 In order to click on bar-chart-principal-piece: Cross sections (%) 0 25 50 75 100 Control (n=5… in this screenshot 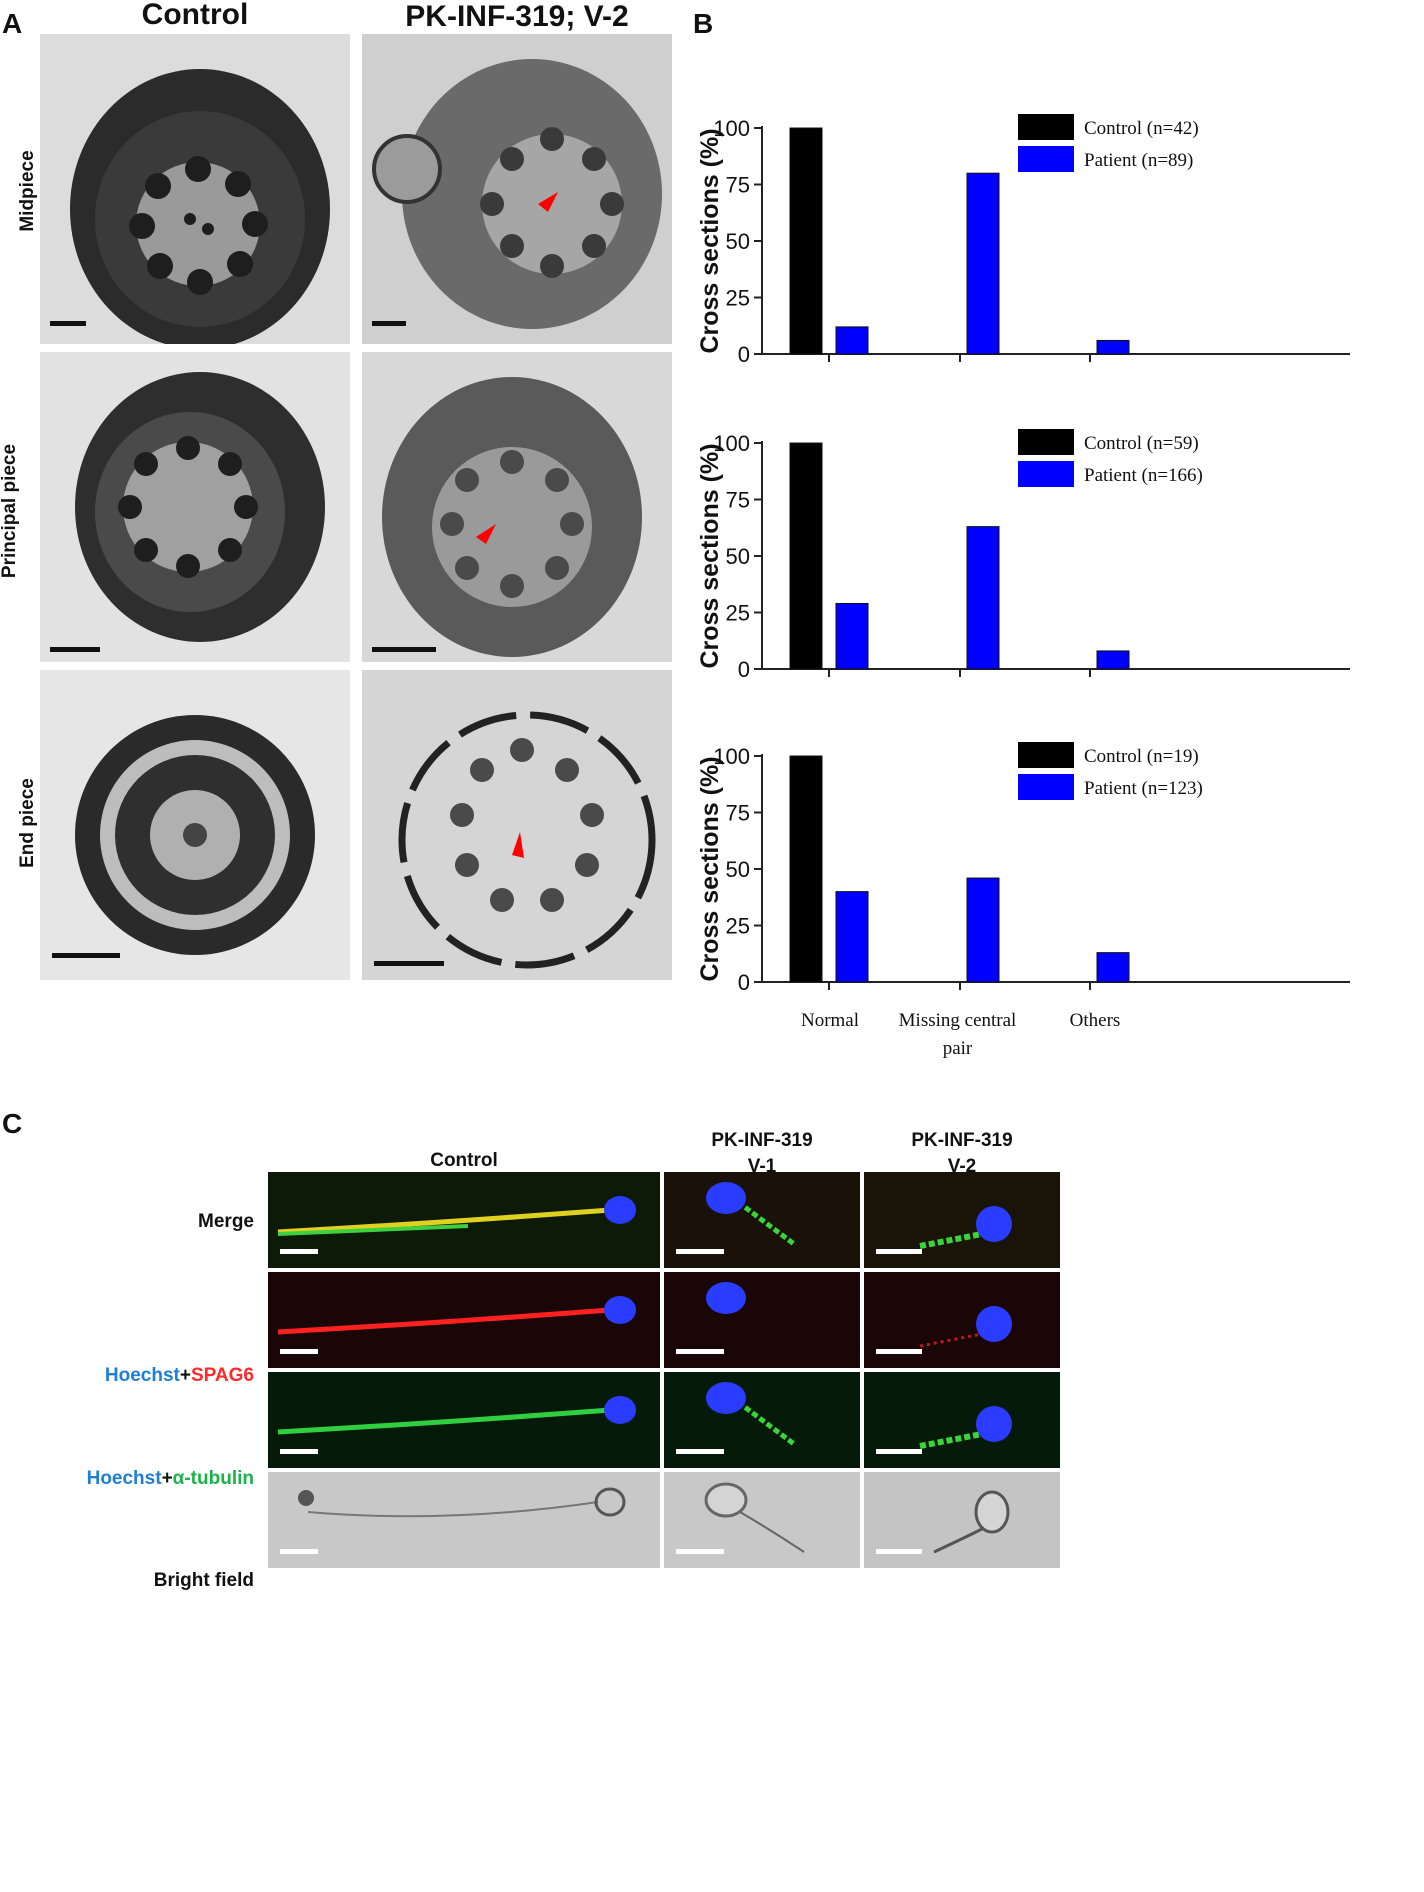, I will do `click(1057, 535)`.